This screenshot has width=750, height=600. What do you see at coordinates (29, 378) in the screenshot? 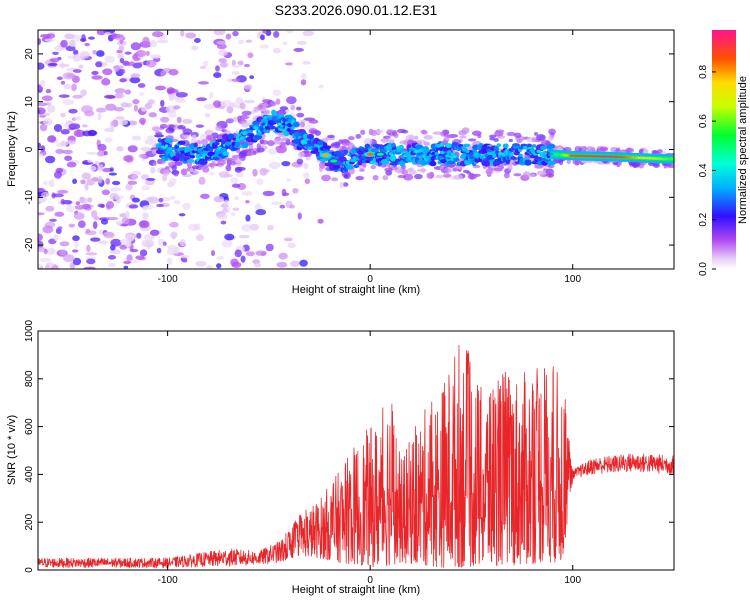
I see `y-tick-label: 800` at bounding box center [29, 378].